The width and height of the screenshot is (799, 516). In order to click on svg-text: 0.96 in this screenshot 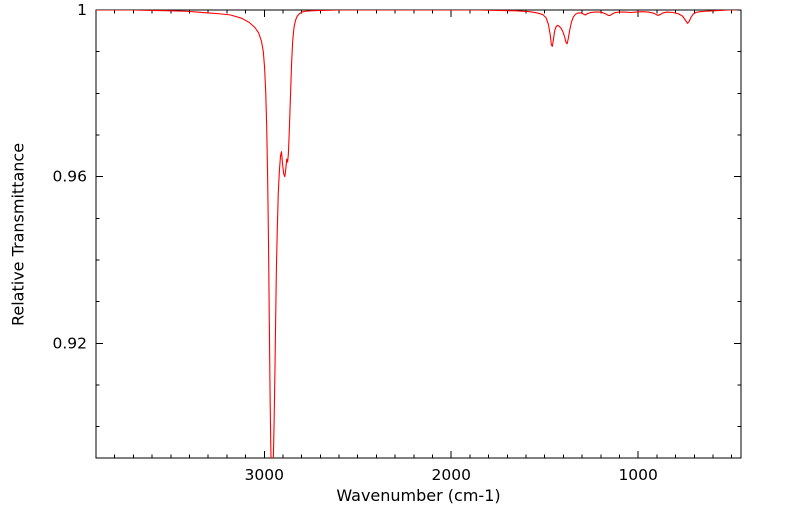, I will do `click(69, 177)`.